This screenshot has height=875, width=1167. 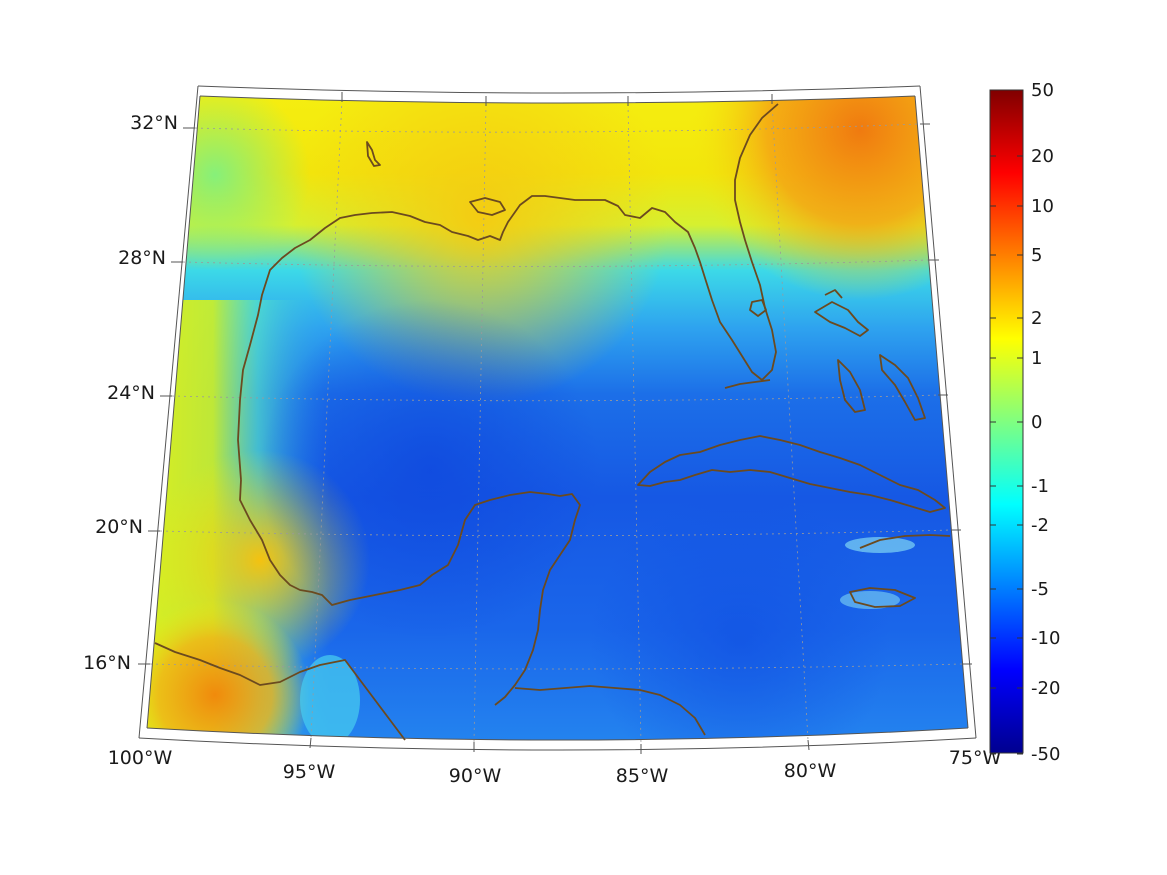 What do you see at coordinates (1045, 754) in the screenshot?
I see `colorbar-label: -50` at bounding box center [1045, 754].